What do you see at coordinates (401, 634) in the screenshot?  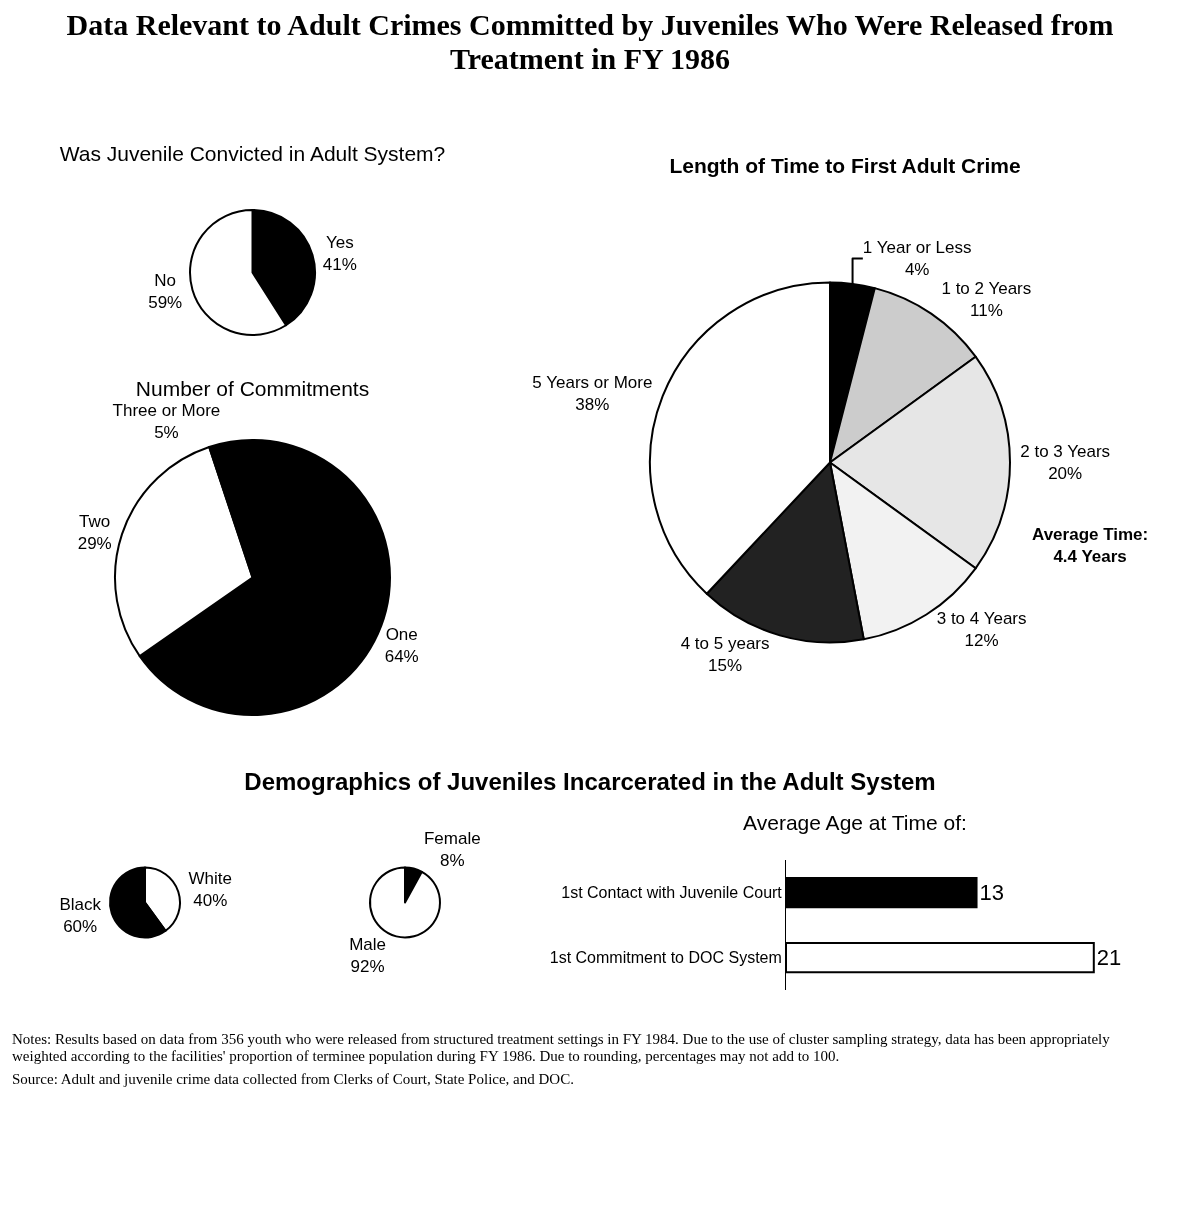 I see `slice-label: One` at bounding box center [401, 634].